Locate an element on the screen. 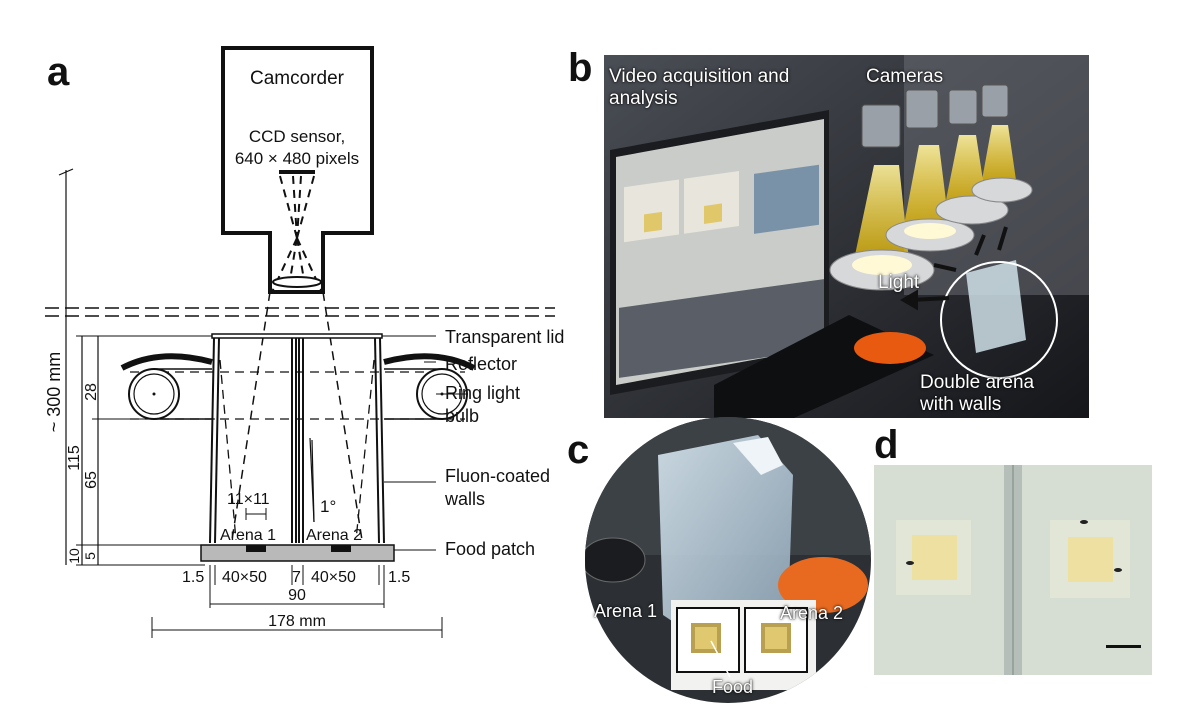  reflector-label: Reflector is located at coordinates (481, 364).